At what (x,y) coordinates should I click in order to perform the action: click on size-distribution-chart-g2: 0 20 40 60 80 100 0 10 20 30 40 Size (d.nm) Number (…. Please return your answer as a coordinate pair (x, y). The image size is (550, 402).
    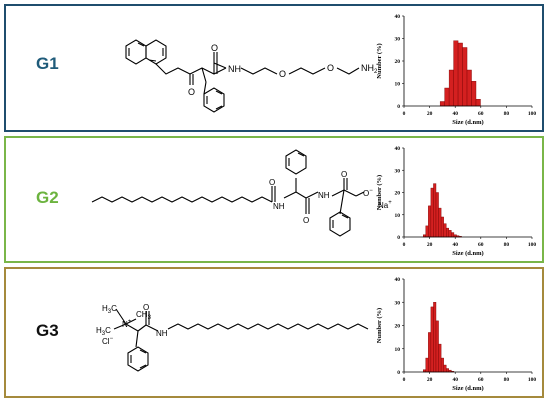
    Looking at the image, I should click on (456, 201).